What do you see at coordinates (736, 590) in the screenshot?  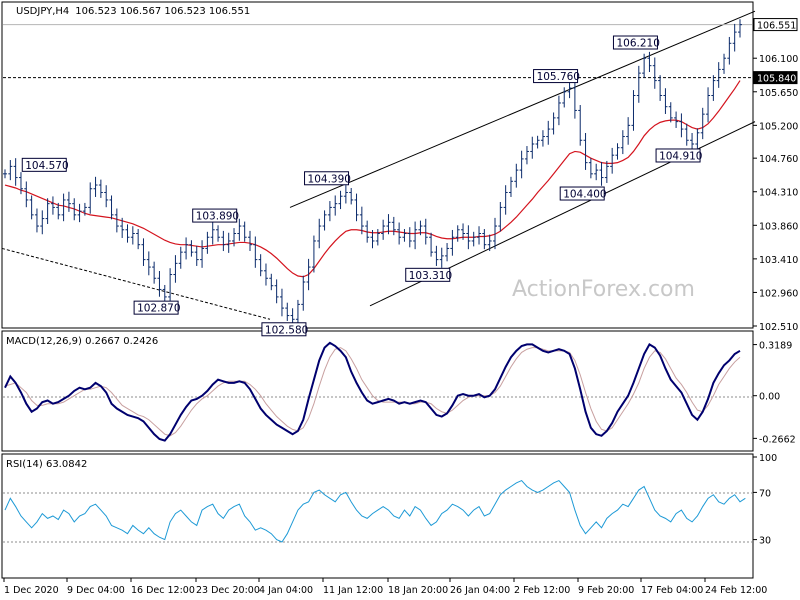 I see `time-tick-label: 24 Feb 12:00` at bounding box center [736, 590].